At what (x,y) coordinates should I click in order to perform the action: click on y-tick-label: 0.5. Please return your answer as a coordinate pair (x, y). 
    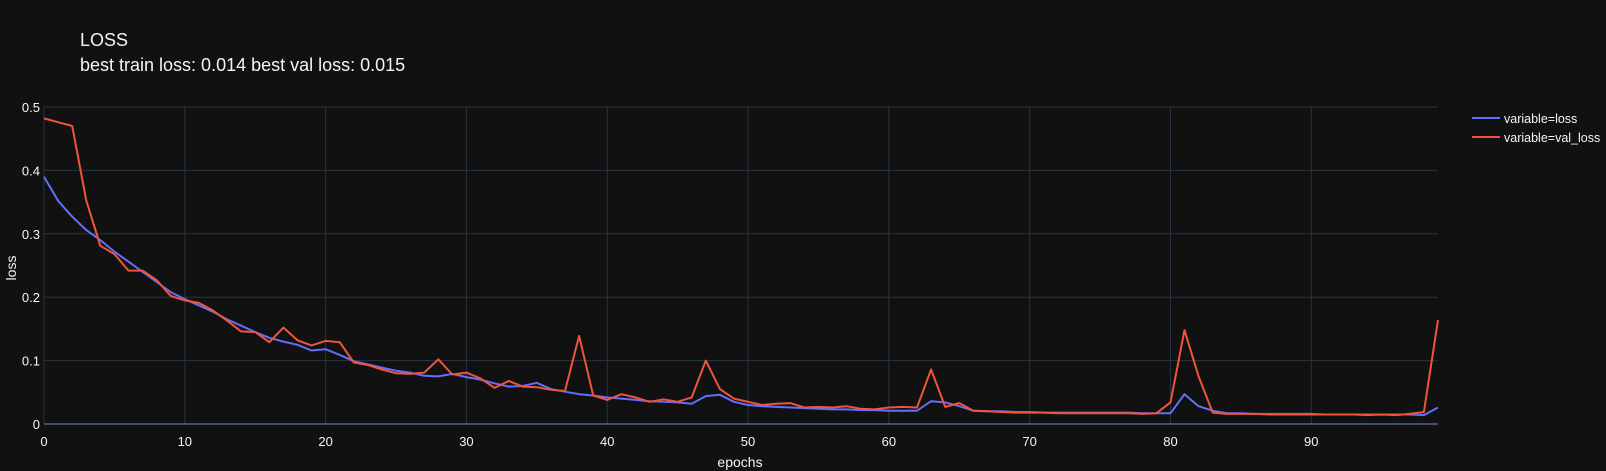
    Looking at the image, I should click on (31, 107).